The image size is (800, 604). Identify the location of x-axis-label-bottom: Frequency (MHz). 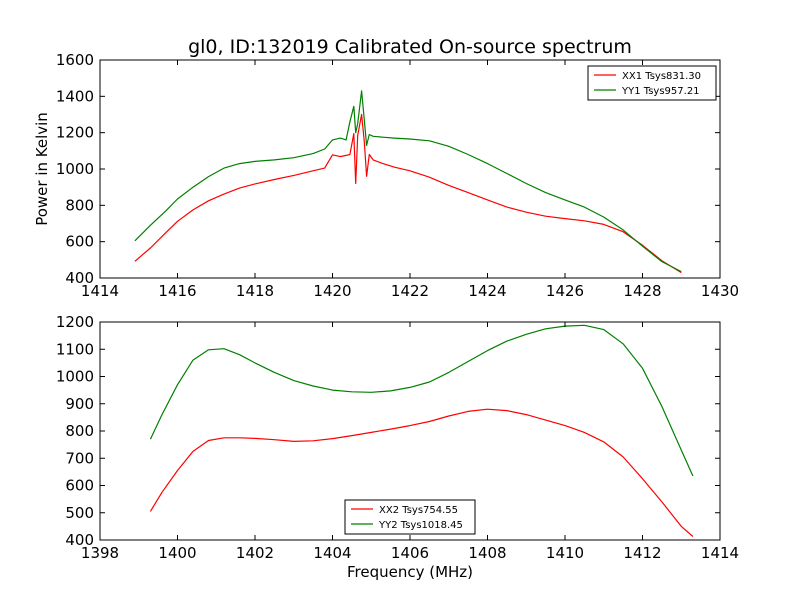
(410, 572).